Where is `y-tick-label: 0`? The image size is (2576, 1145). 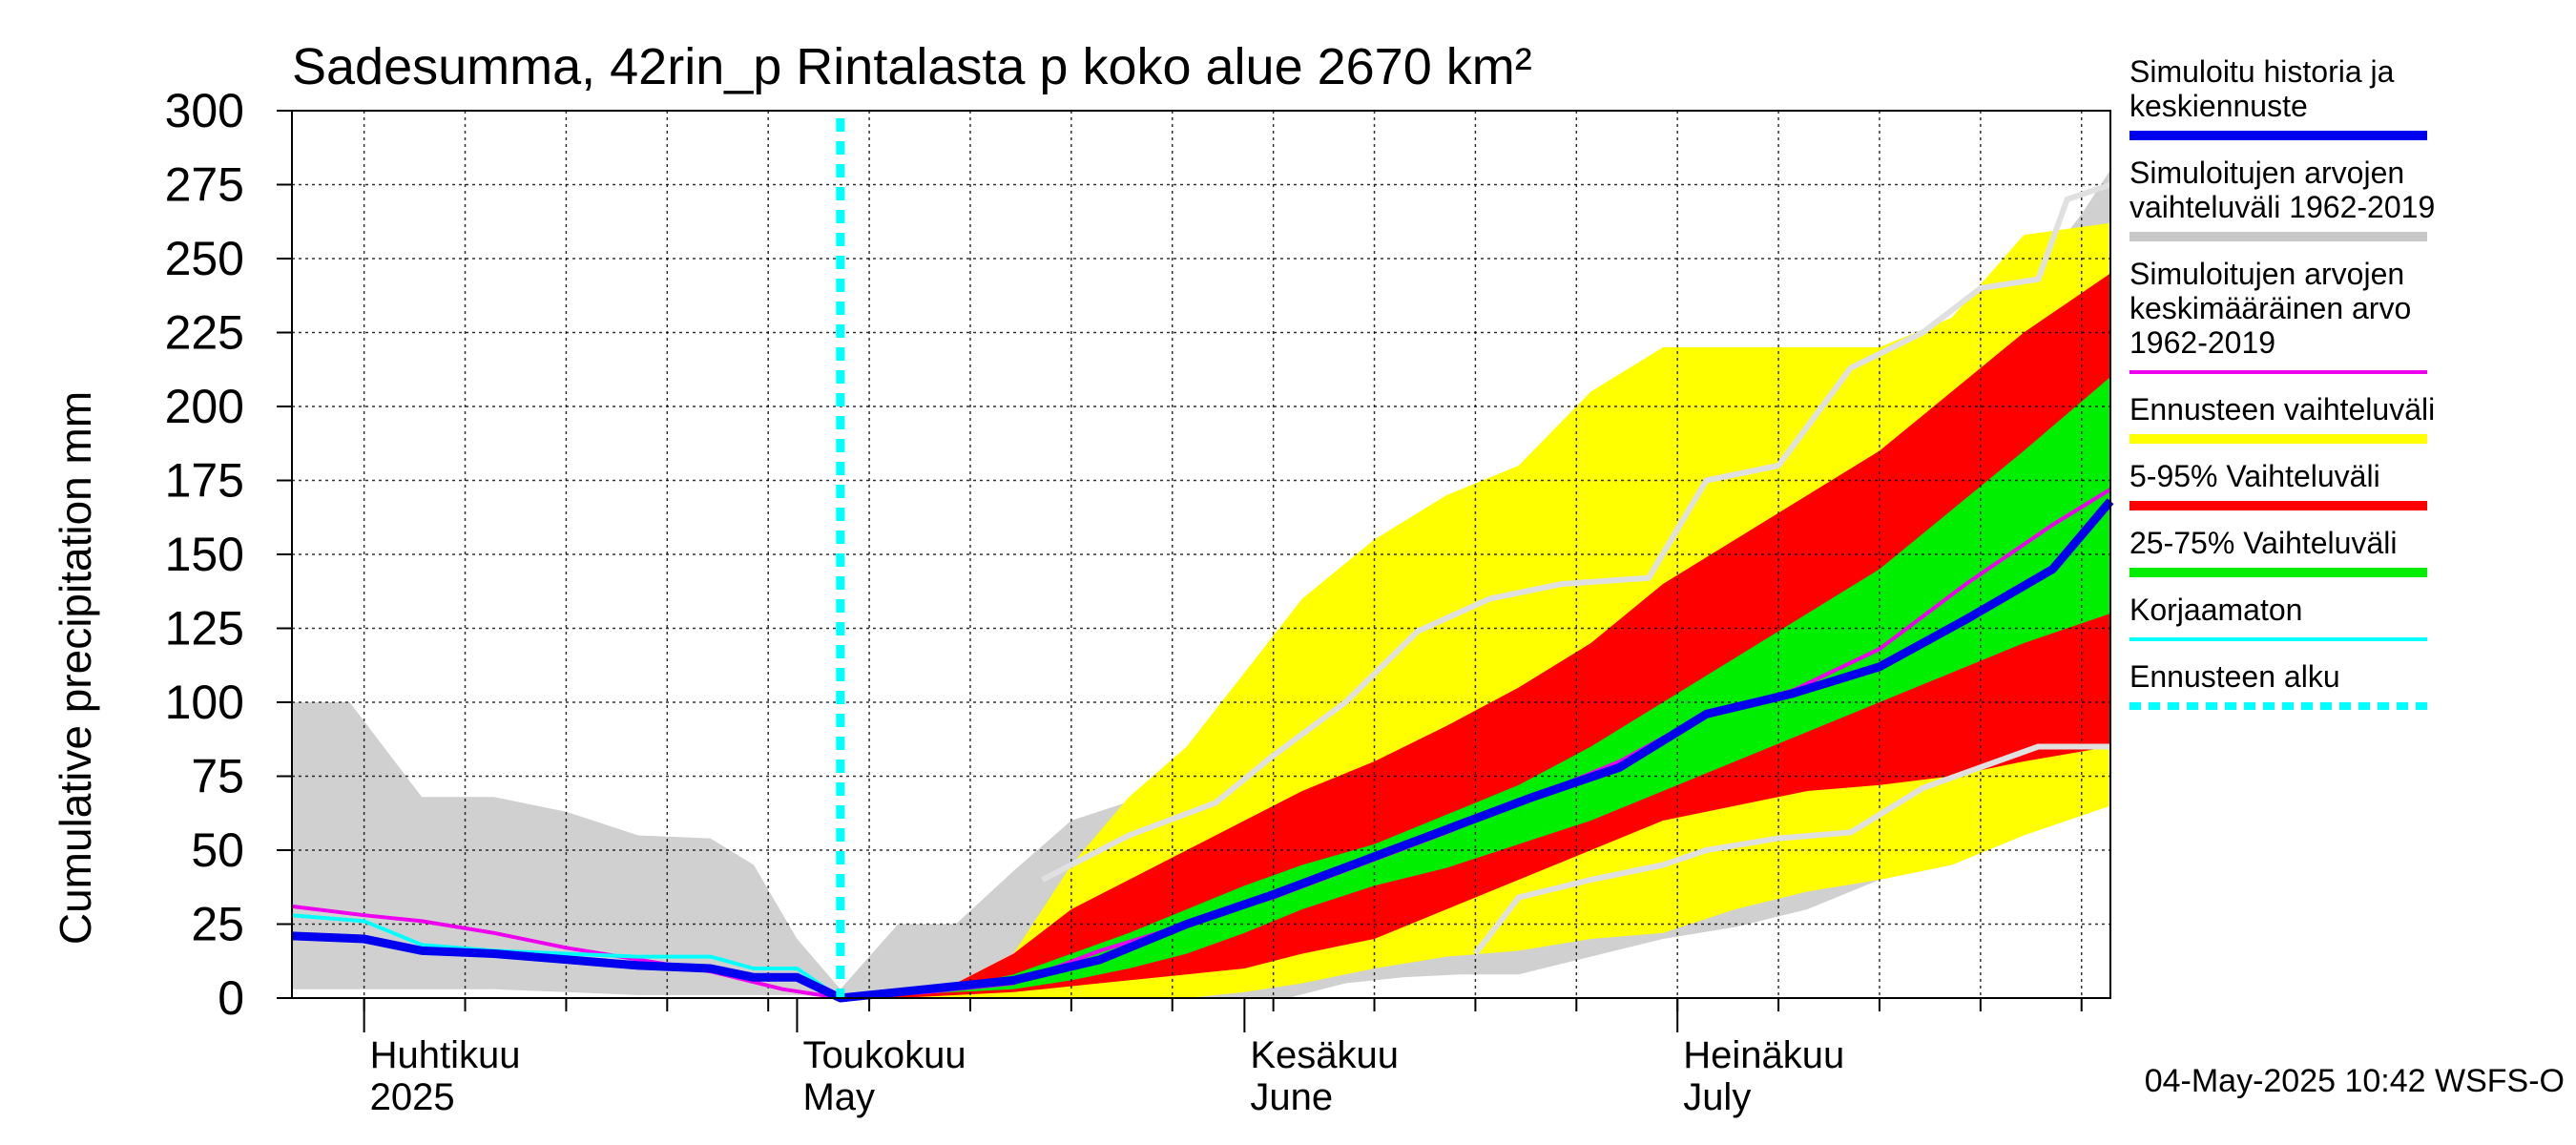
y-tick-label: 0 is located at coordinates (231, 998).